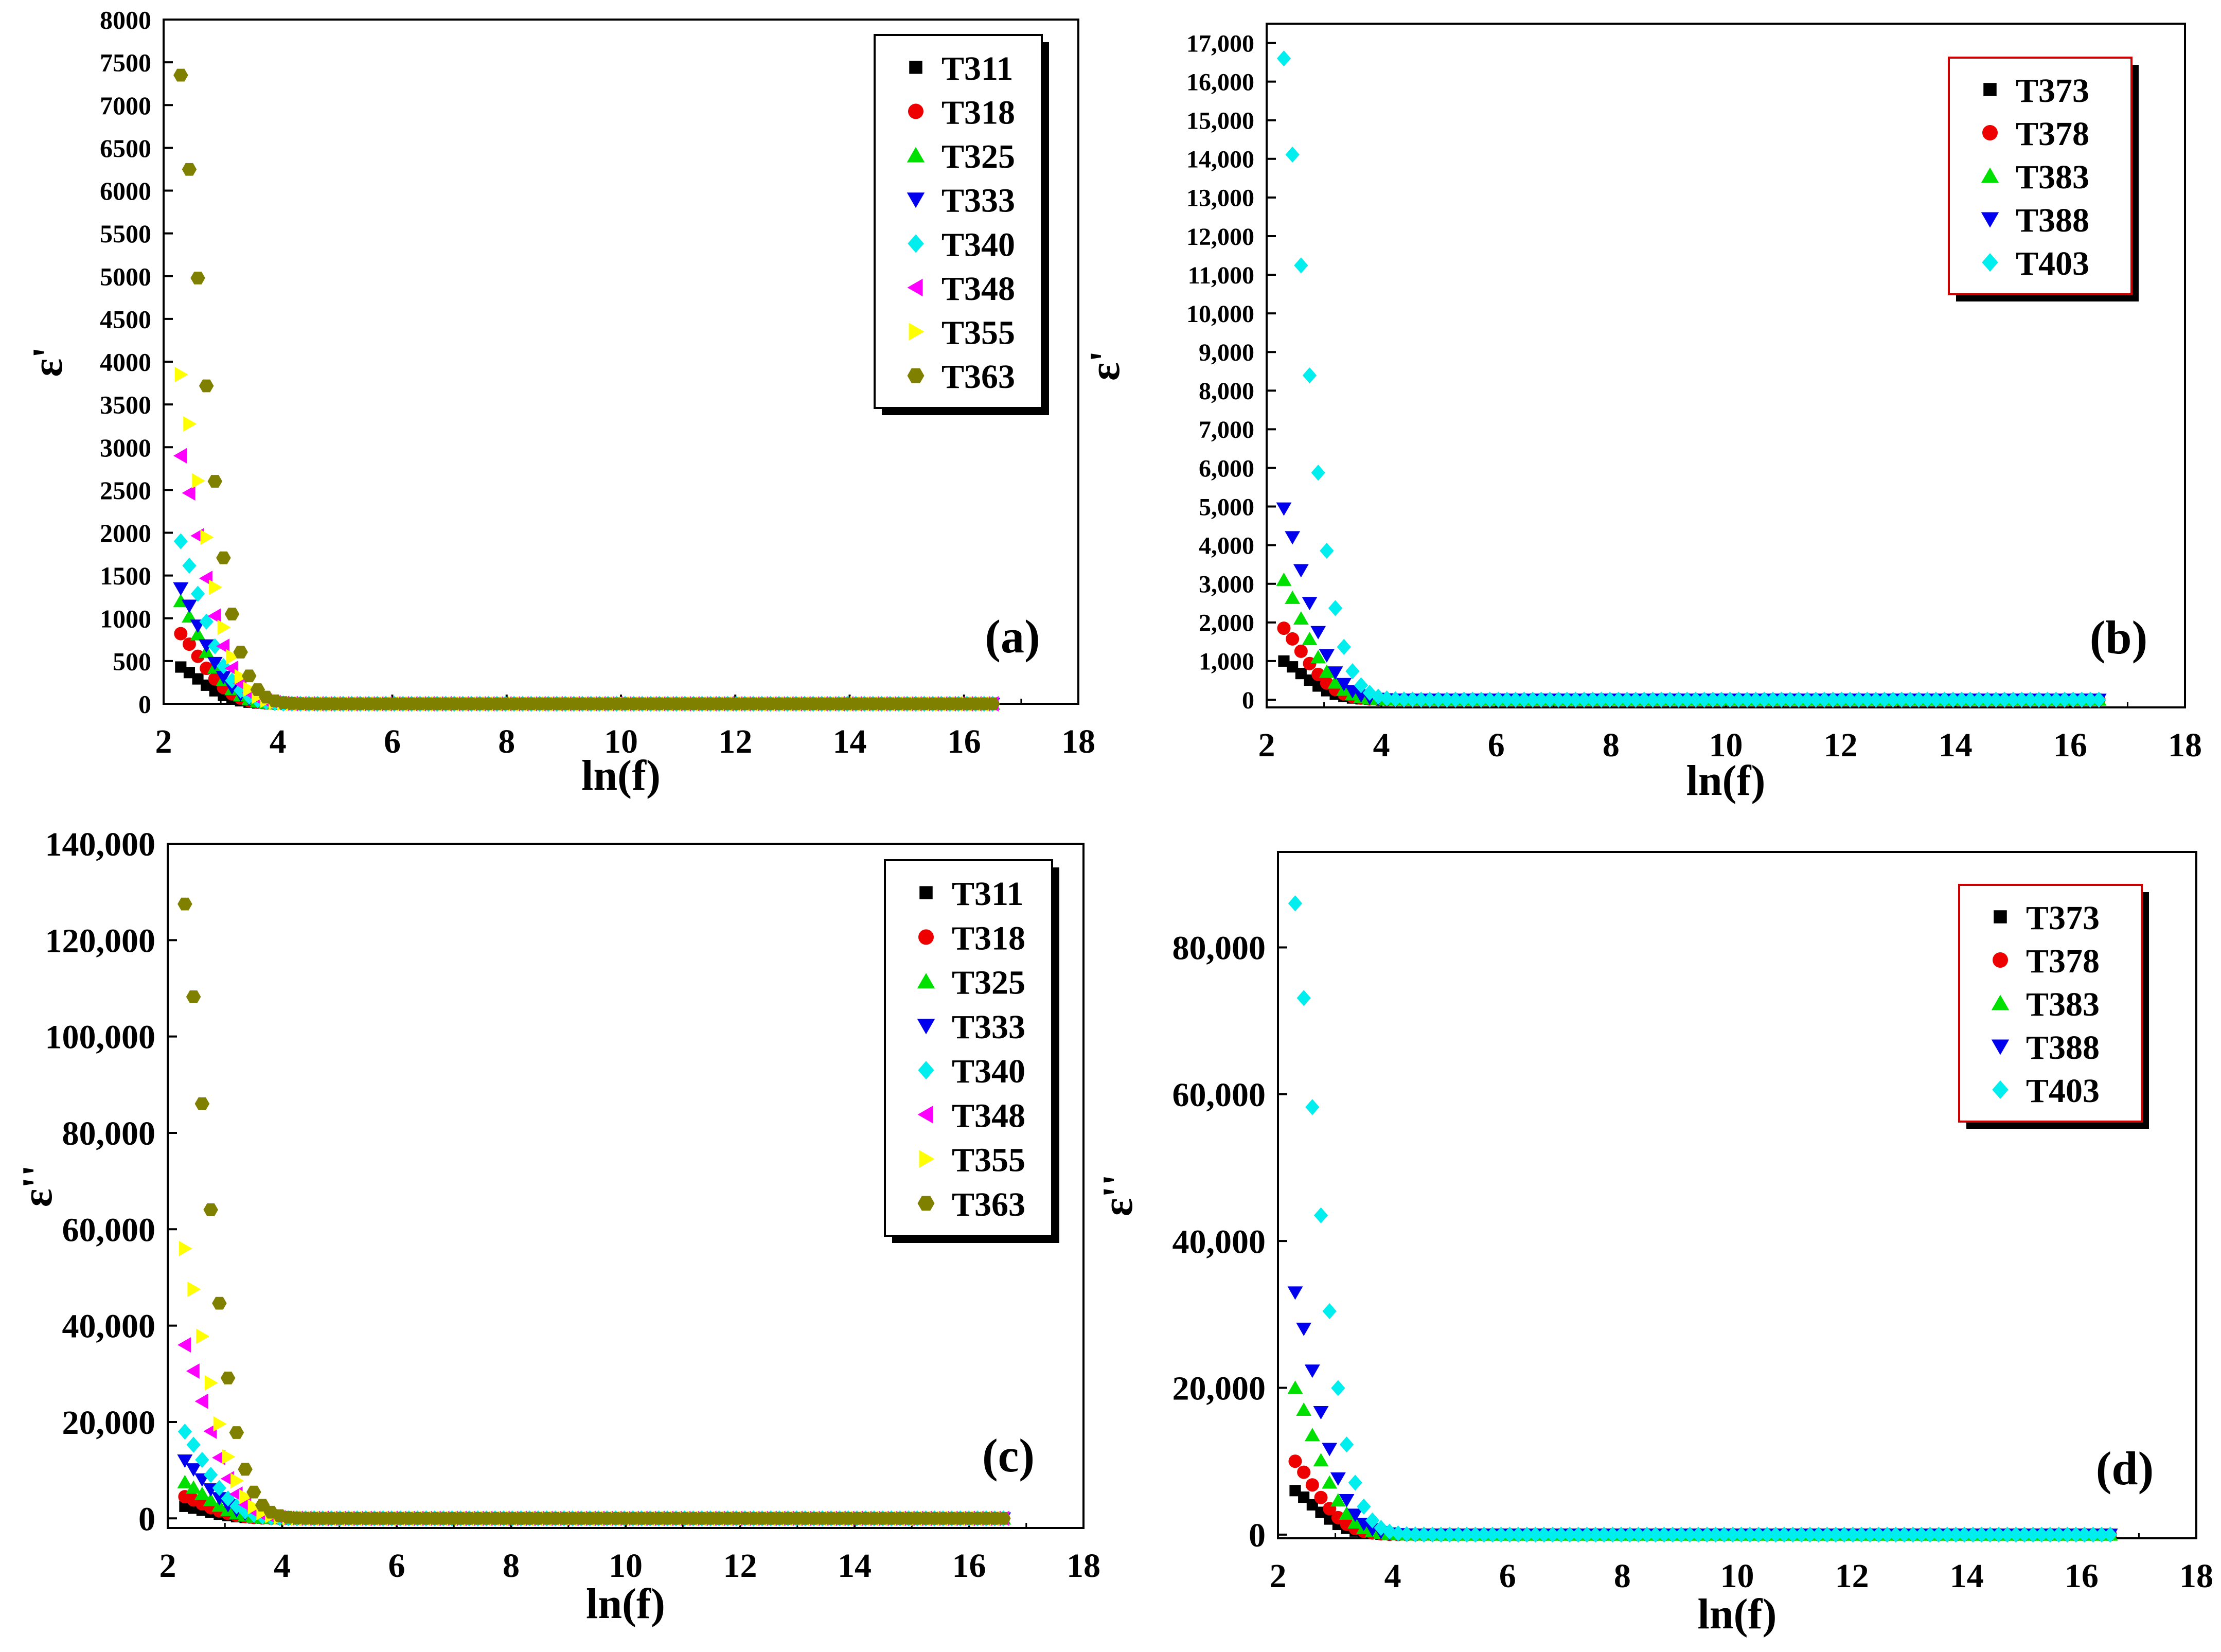 The image size is (2221, 1652). What do you see at coordinates (125, 533) in the screenshot?
I see `y-tick-label: 2000` at bounding box center [125, 533].